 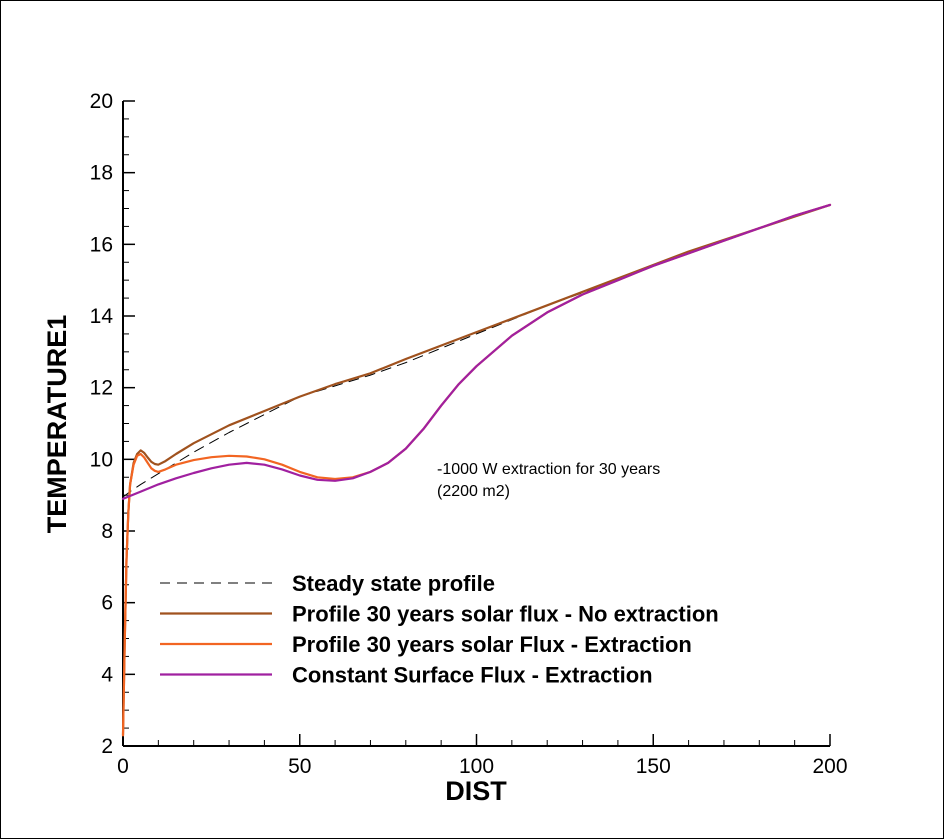 What do you see at coordinates (473, 491) in the screenshot?
I see `annotation-line-2: (2200 m2)` at bounding box center [473, 491].